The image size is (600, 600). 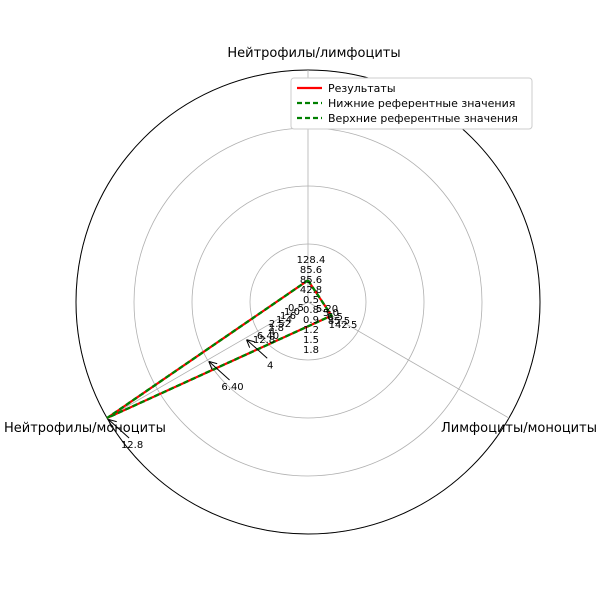 I want to click on value-label: 5.0, so click(x=331, y=313).